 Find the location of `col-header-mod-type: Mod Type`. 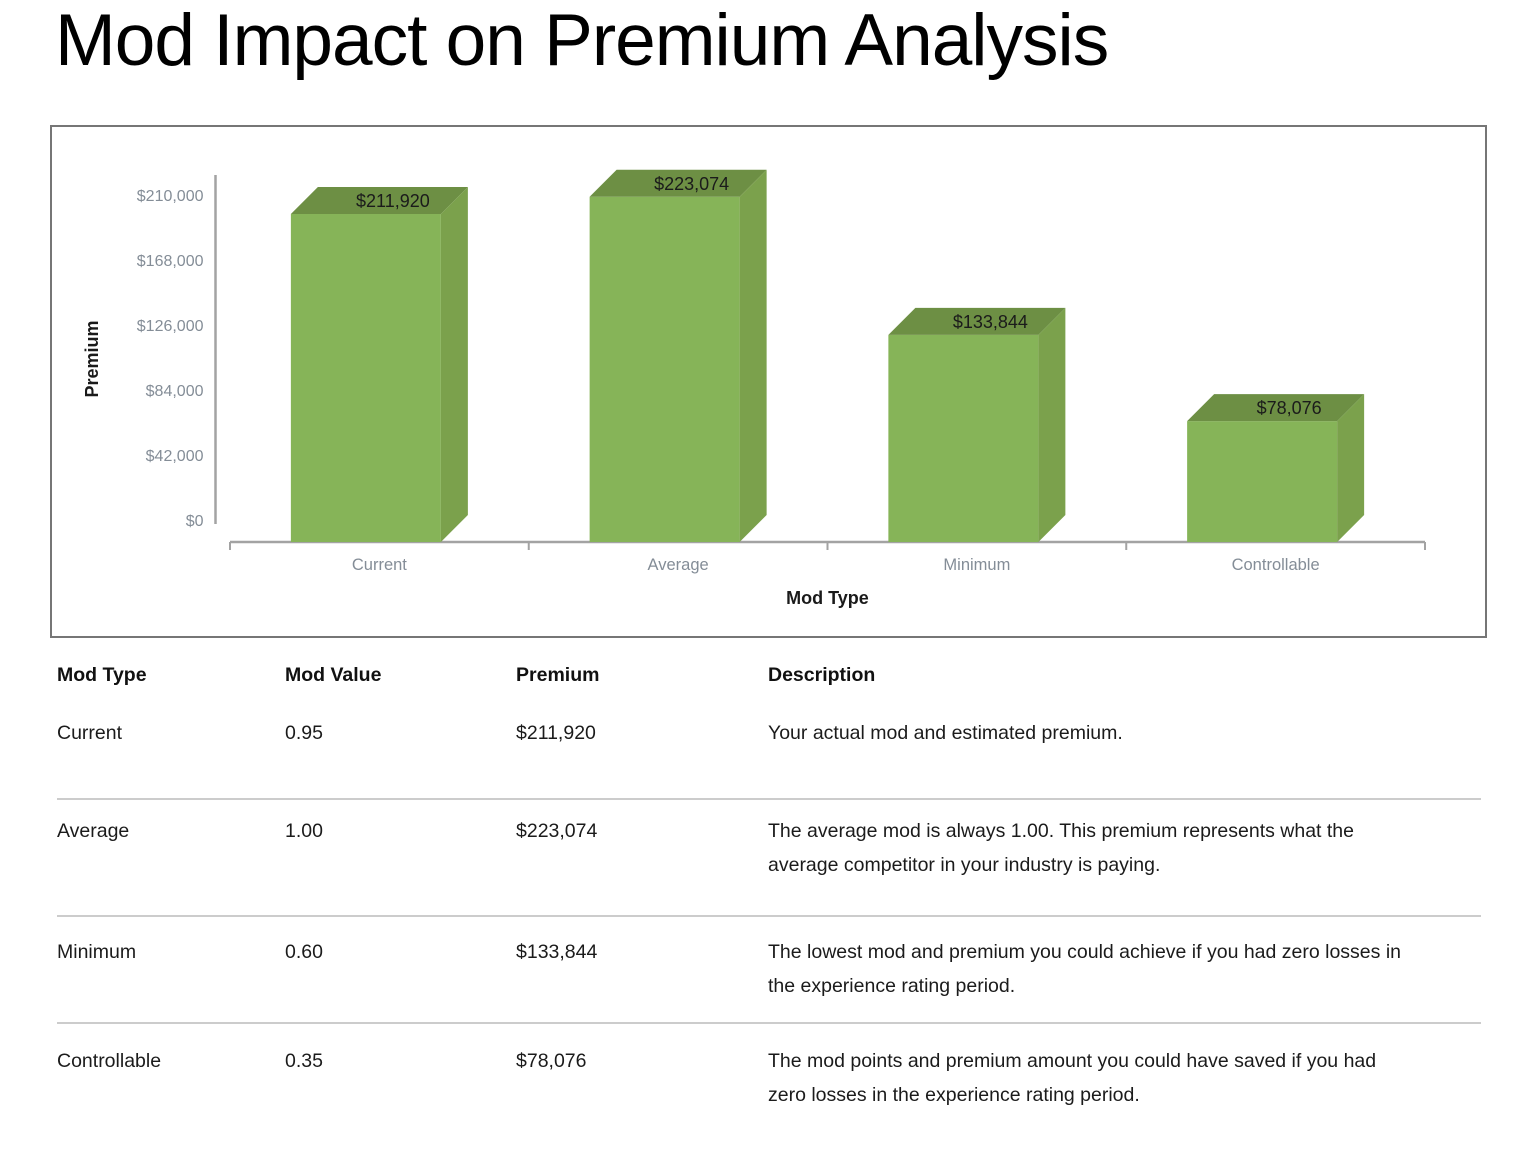

col-header-mod-type: Mod Type is located at coordinates (102, 675).